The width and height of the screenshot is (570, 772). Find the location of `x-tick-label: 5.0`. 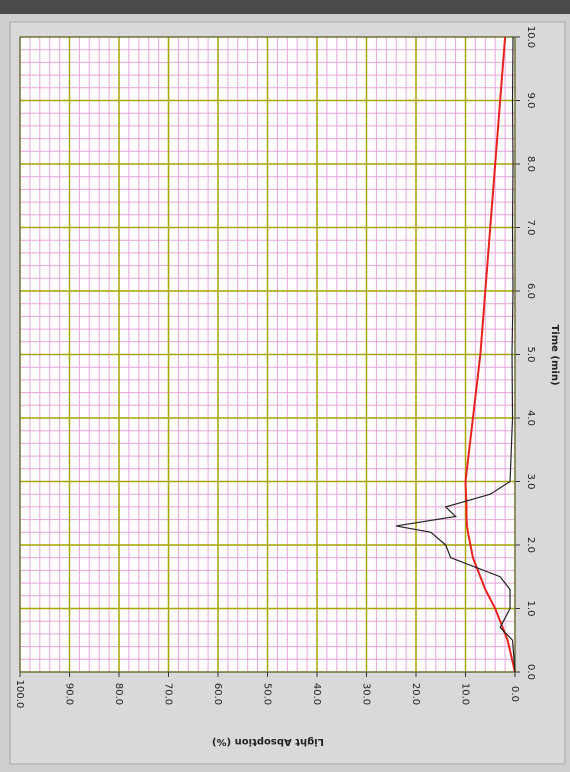

x-tick-label: 5.0 is located at coordinates (530, 355).